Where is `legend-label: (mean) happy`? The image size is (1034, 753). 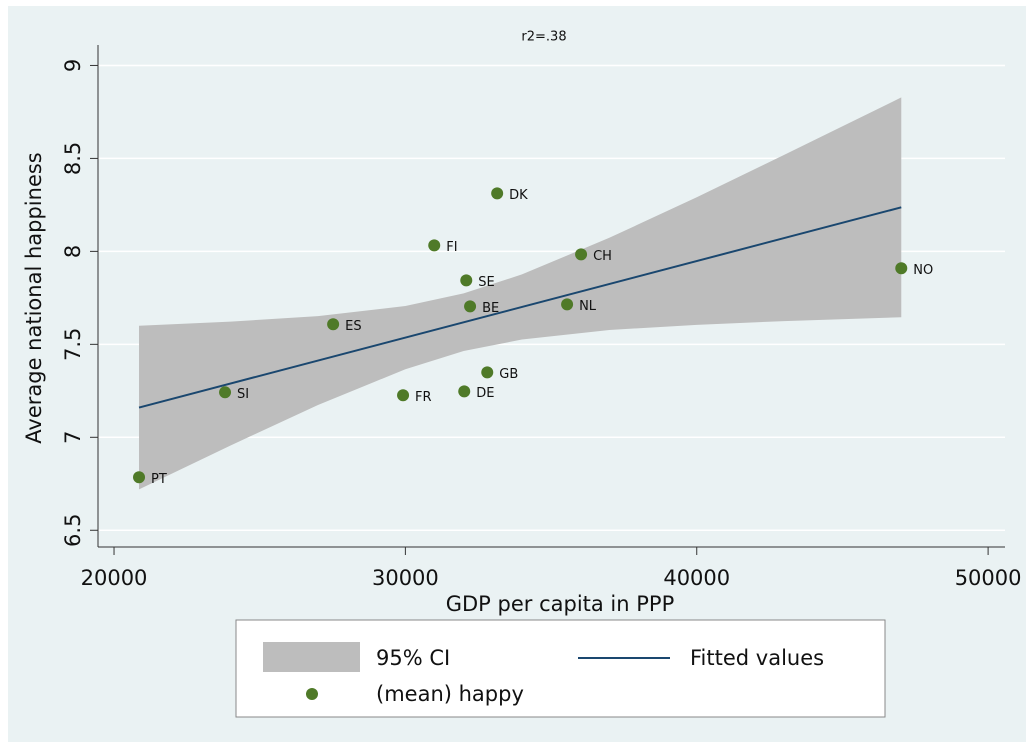 legend-label: (mean) happy is located at coordinates (450, 694).